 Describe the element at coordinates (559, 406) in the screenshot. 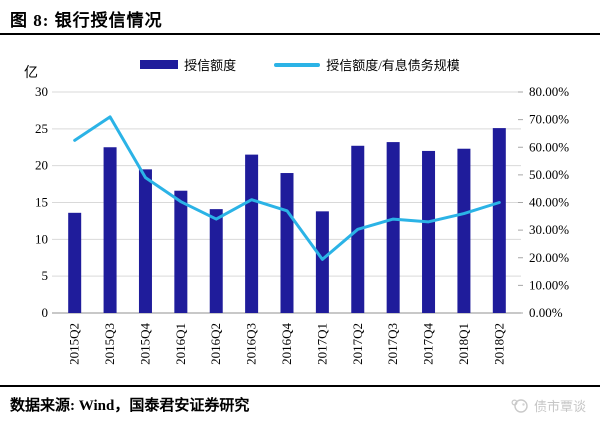

I see `watermark-label: 债市覃谈` at that location.